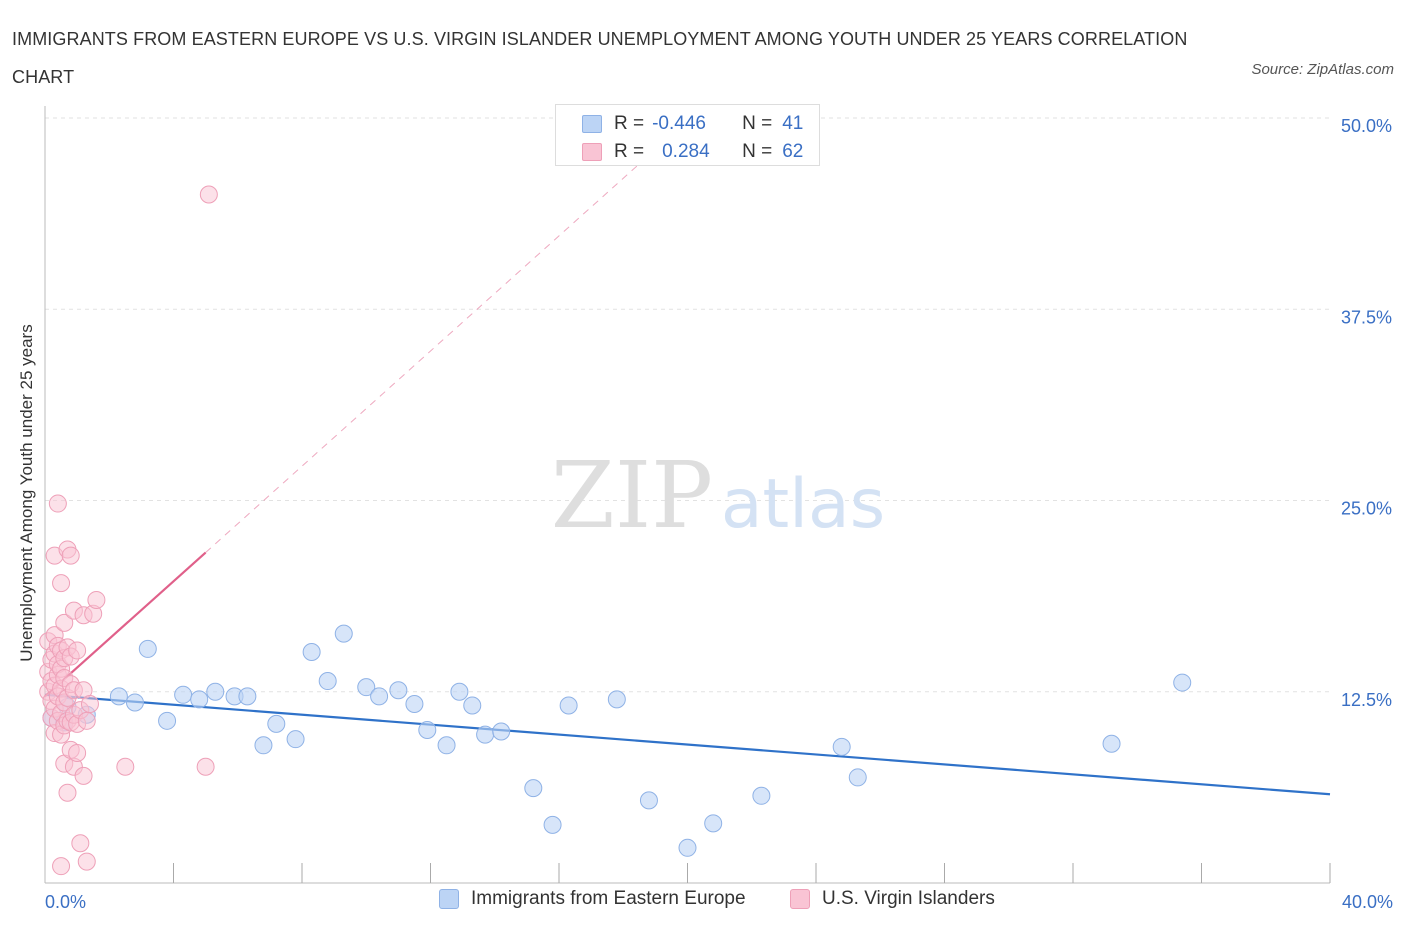  I want to click on x-tick-label: 0.0%, so click(65, 902).